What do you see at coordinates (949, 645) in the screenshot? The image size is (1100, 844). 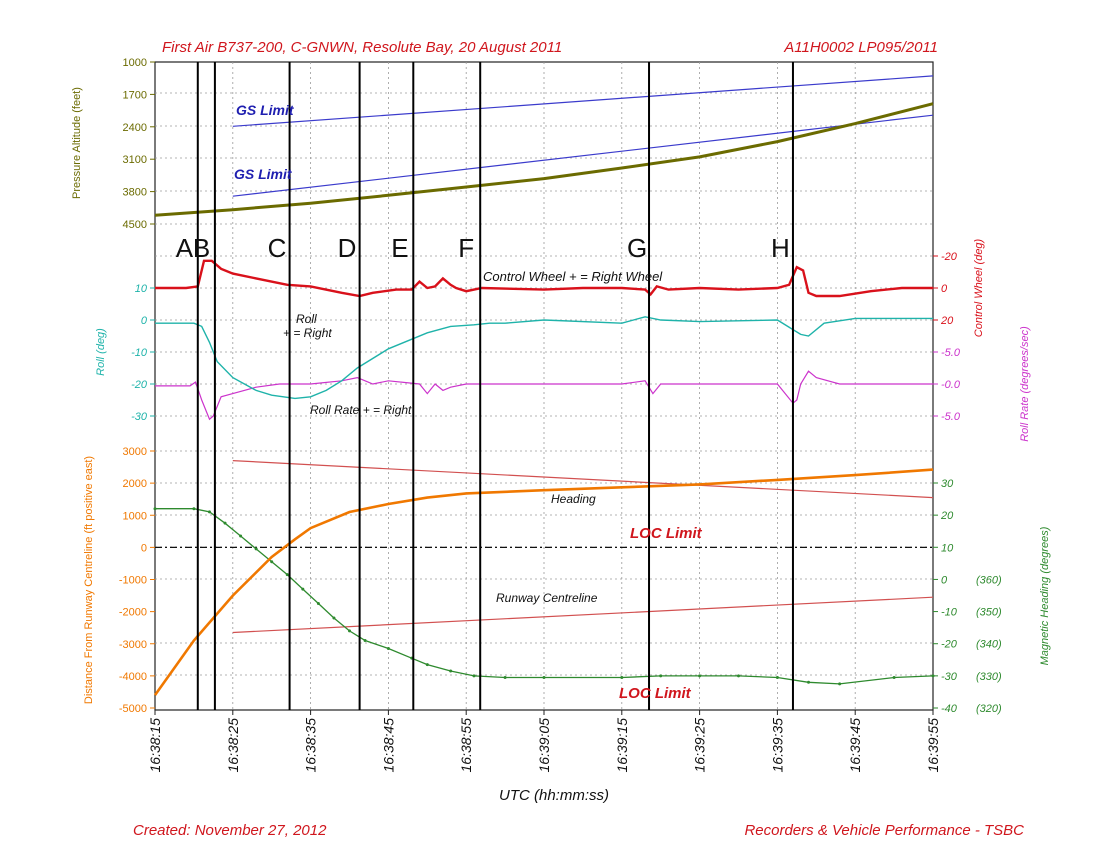 I see `heading-axis-tick-label: -20` at bounding box center [949, 645].